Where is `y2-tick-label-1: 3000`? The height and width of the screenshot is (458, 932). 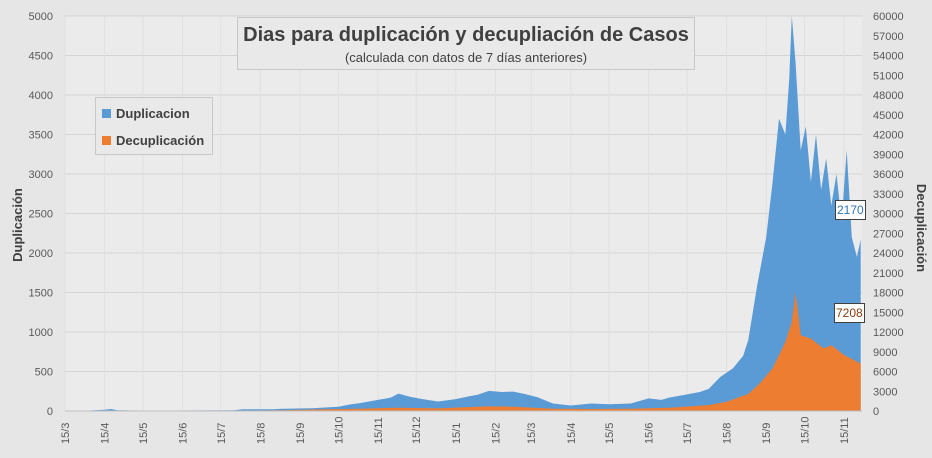
y2-tick-label-1: 3000 is located at coordinates (885, 392).